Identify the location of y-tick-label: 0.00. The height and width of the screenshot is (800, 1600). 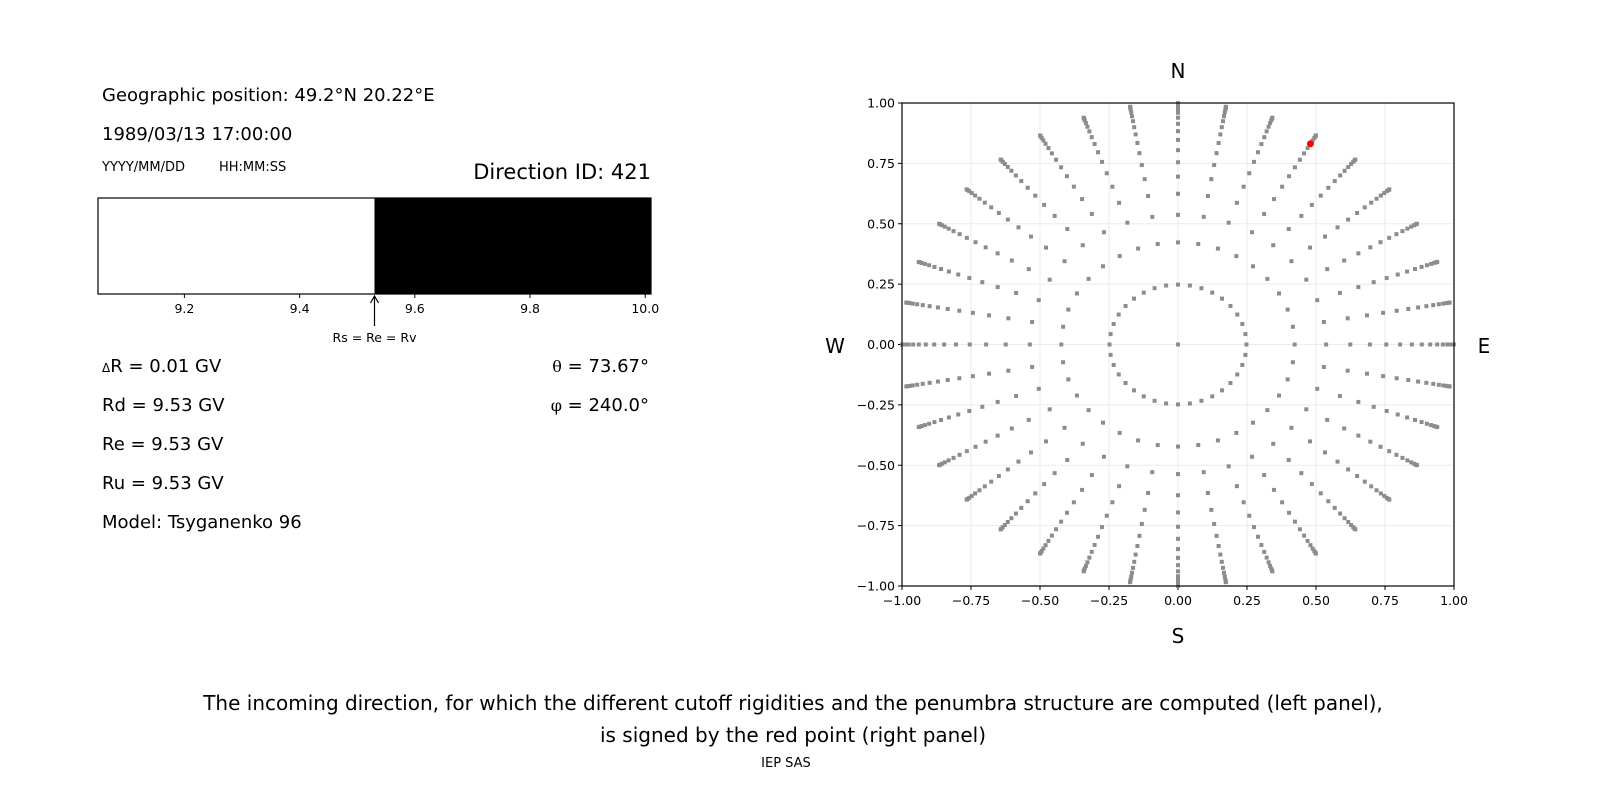
(881, 344).